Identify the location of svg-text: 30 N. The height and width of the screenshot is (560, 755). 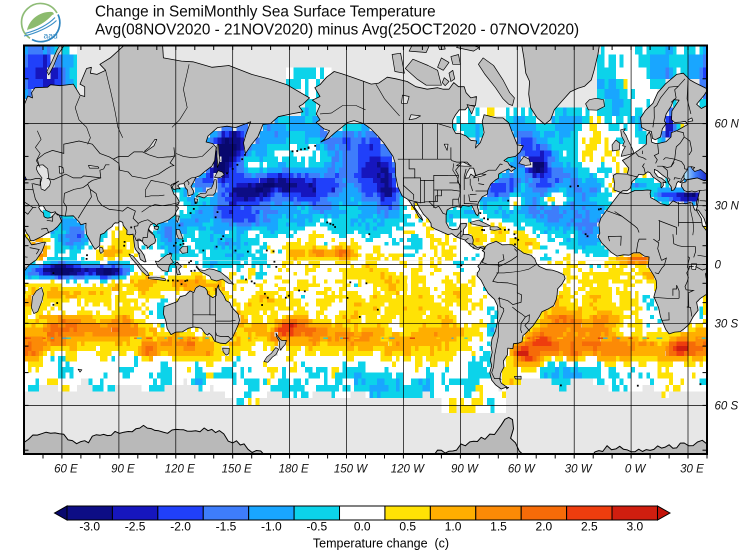
(727, 207).